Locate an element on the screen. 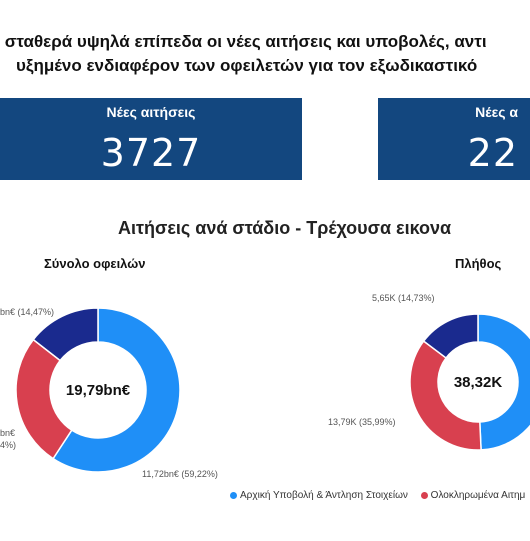  donut-center-total: 19,79bn€ is located at coordinates (98, 390).